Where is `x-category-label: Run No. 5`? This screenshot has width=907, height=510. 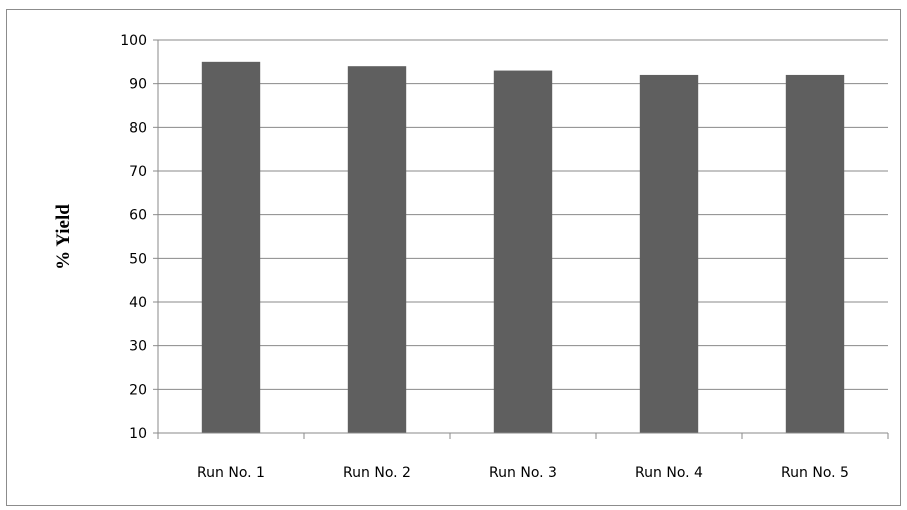
x-category-label: Run No. 5 is located at coordinates (815, 473).